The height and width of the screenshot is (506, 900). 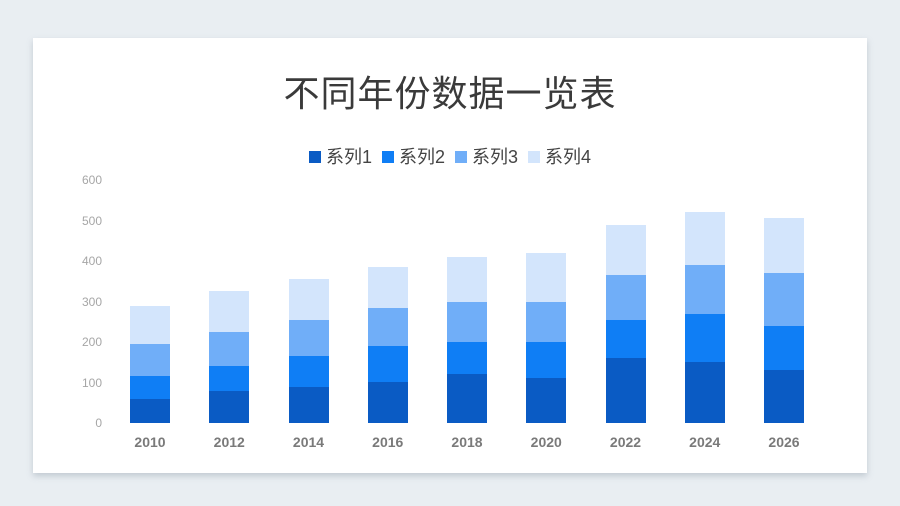 I want to click on legend-label: 系列1, so click(x=348, y=157).